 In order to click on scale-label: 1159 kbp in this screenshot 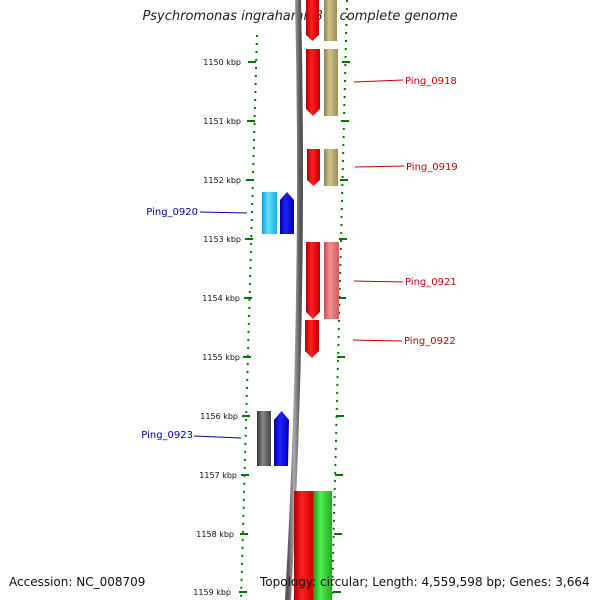, I will do `click(212, 592)`.